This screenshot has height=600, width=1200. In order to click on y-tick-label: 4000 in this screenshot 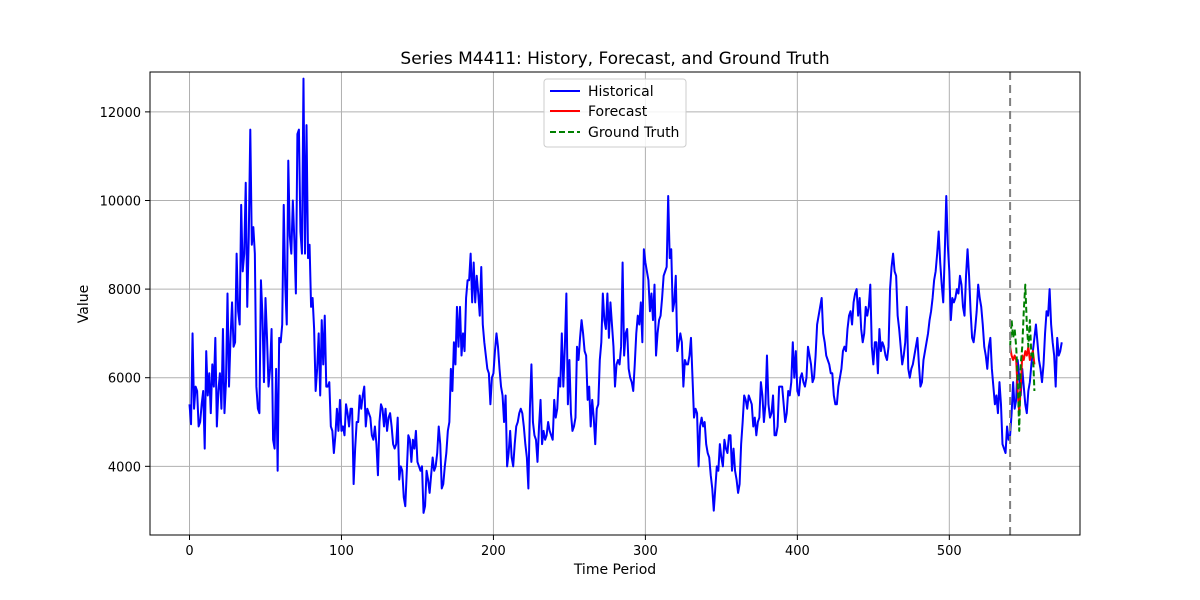, I will do `click(124, 467)`.